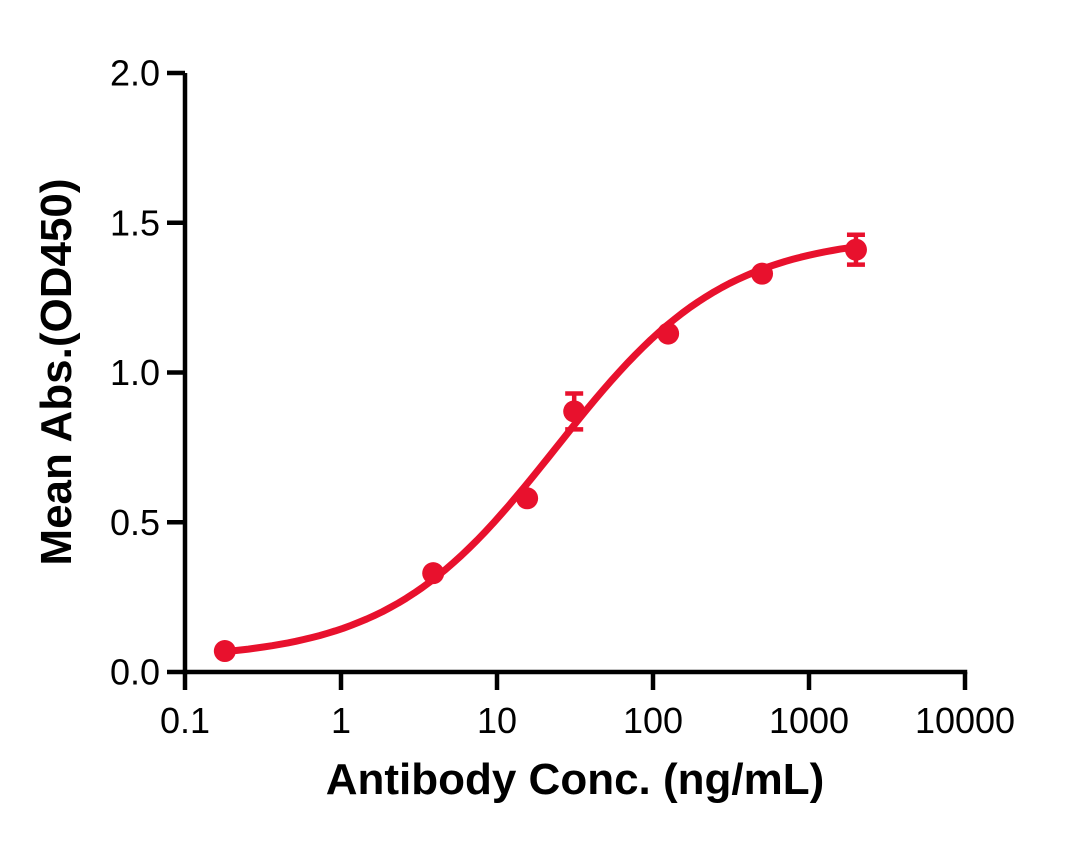 This screenshot has height=843, width=1088. I want to click on x-tick-label: 10, so click(497, 720).